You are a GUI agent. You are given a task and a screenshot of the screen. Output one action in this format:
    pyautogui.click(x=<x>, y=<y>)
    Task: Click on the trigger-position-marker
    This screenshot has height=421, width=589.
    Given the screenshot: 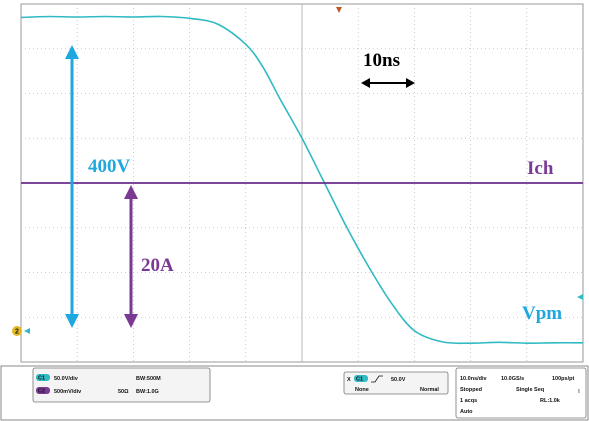 What is the action you would take?
    pyautogui.click(x=339, y=10)
    